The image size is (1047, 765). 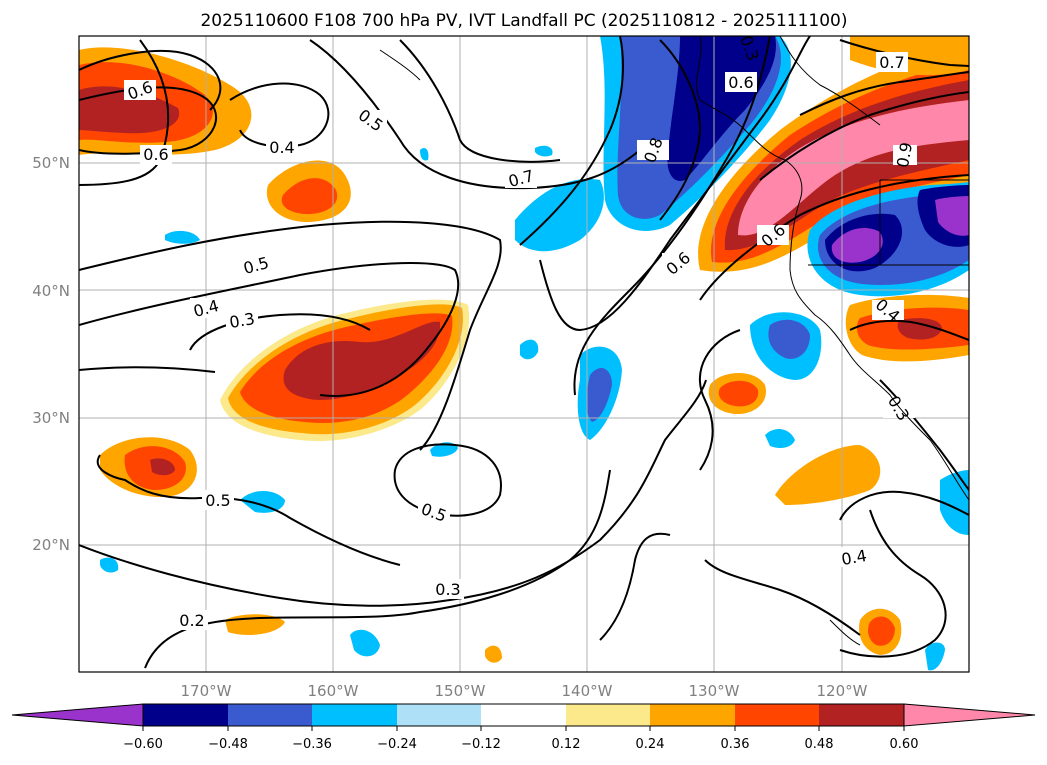 I want to click on colorbar-tick: 0.12, so click(x=566, y=744).